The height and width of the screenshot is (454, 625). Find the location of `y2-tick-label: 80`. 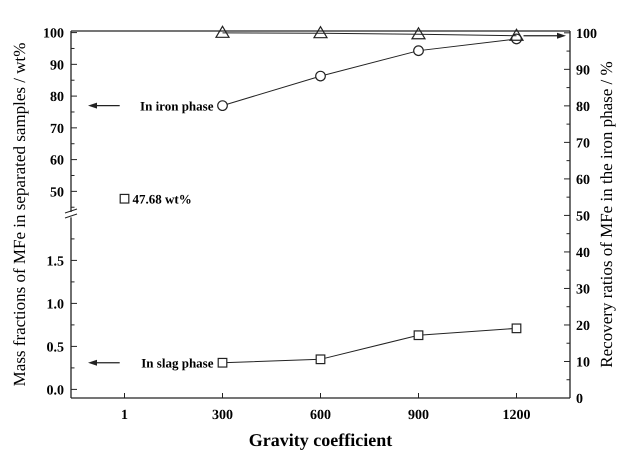

y2-tick-label: 80 is located at coordinates (583, 107).